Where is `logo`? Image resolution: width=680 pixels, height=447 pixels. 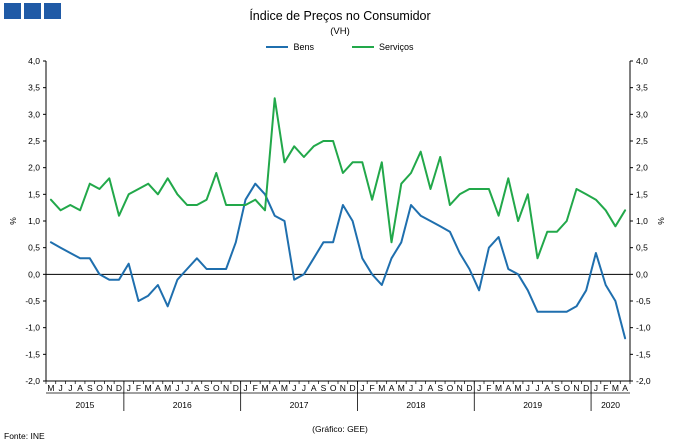
logo is located at coordinates (32, 11).